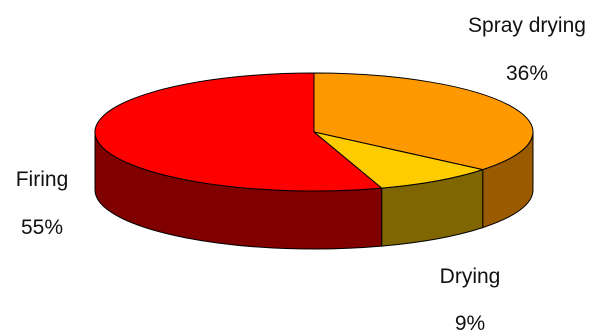 The height and width of the screenshot is (336, 599). I want to click on value-spray-drying: 36%, so click(527, 73).